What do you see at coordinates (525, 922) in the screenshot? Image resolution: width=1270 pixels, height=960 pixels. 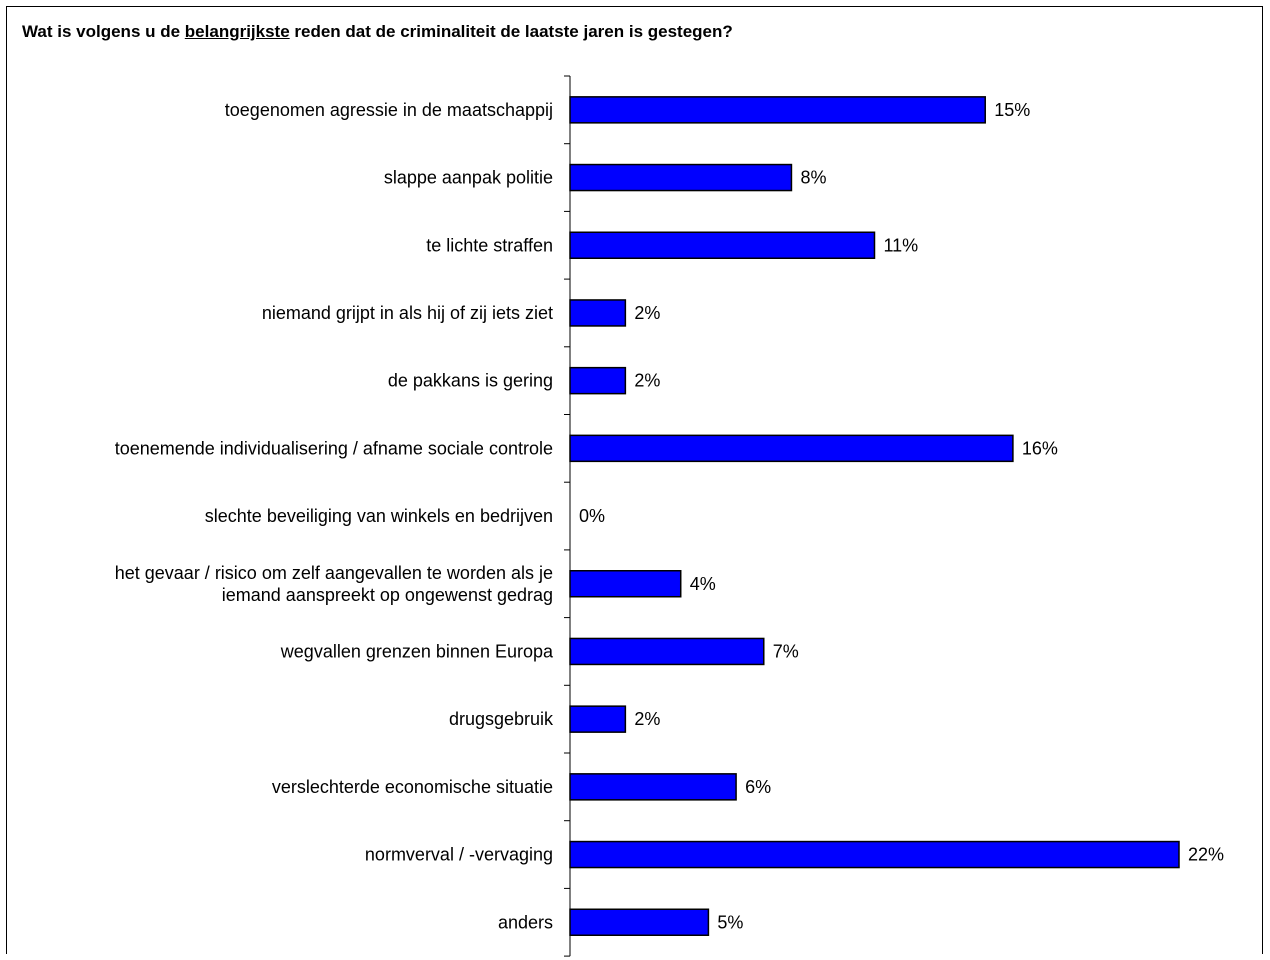 I see `category-label: anders` at bounding box center [525, 922].